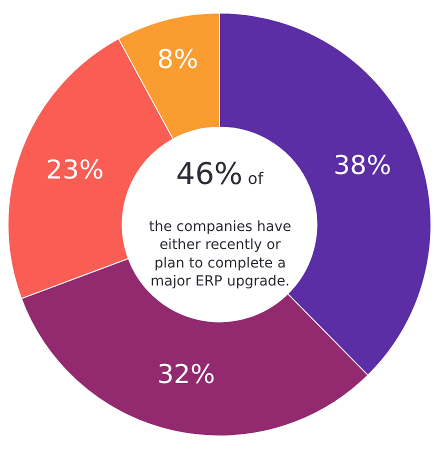  Describe the element at coordinates (186, 375) in the screenshot. I see `data-label: 32%` at that location.